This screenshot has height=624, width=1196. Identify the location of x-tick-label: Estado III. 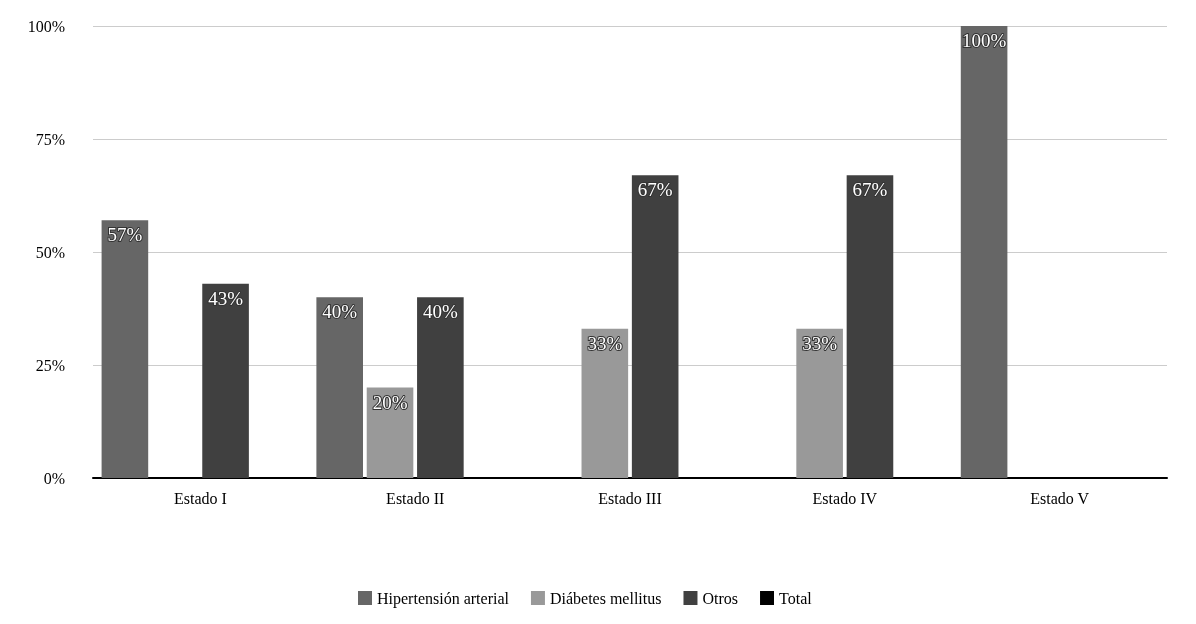
(630, 498).